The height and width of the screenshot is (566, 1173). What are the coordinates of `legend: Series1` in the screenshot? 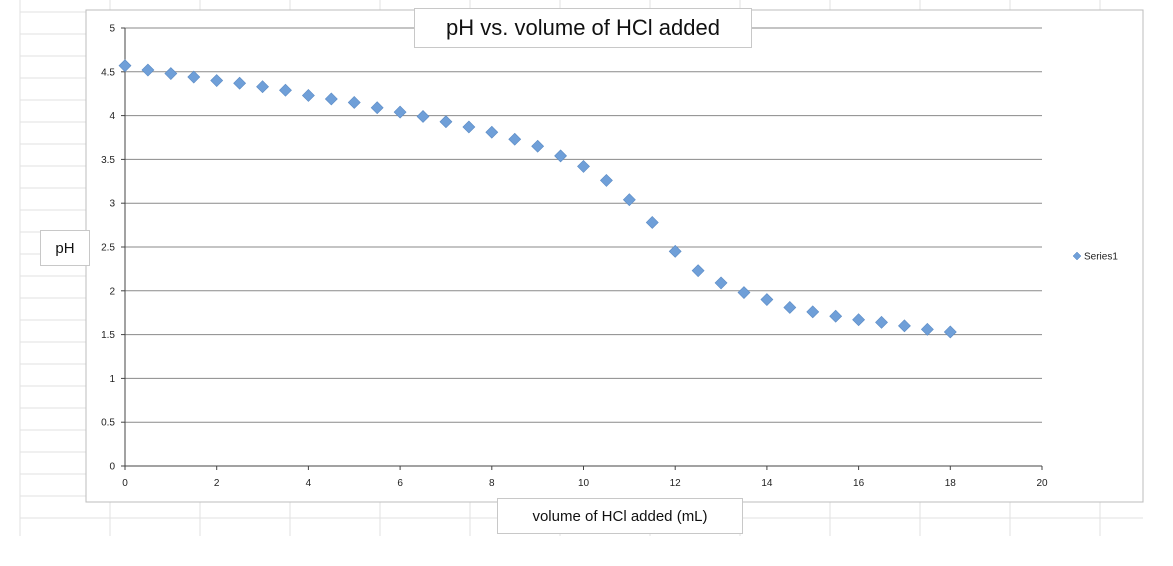 It's located at (1095, 257).